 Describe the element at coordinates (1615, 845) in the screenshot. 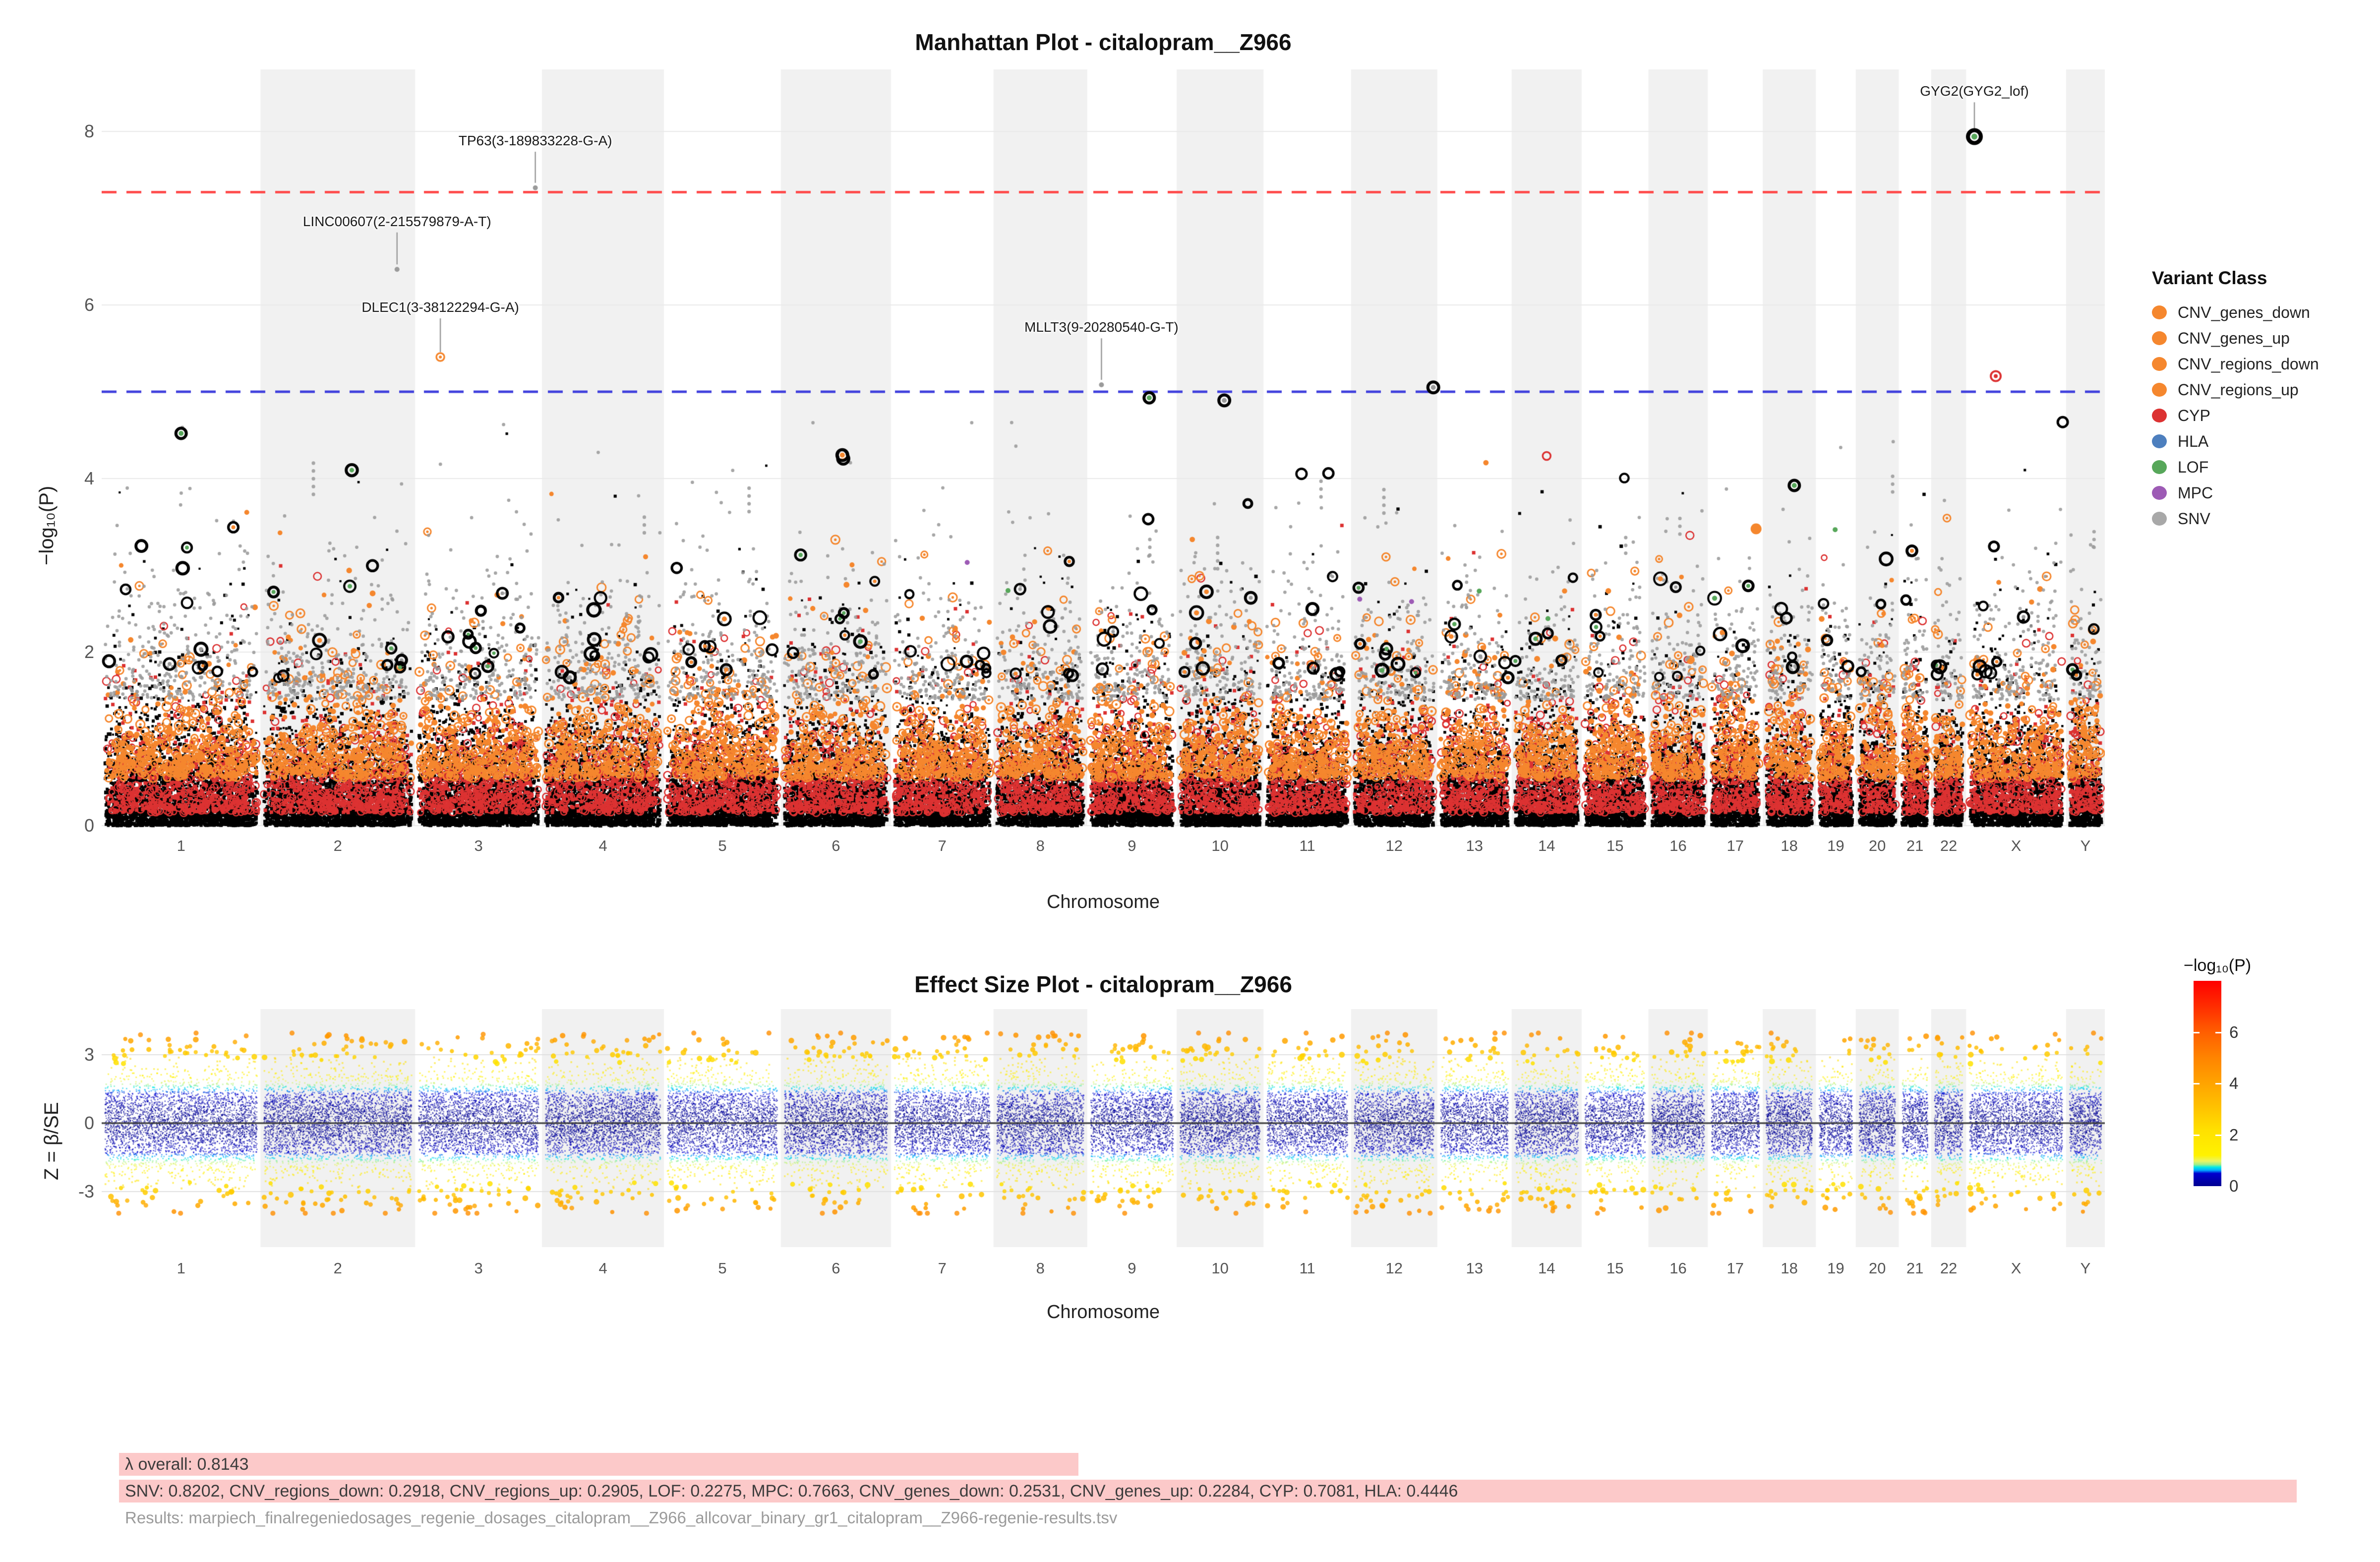

I see `manhattan-chr-label: 15` at that location.